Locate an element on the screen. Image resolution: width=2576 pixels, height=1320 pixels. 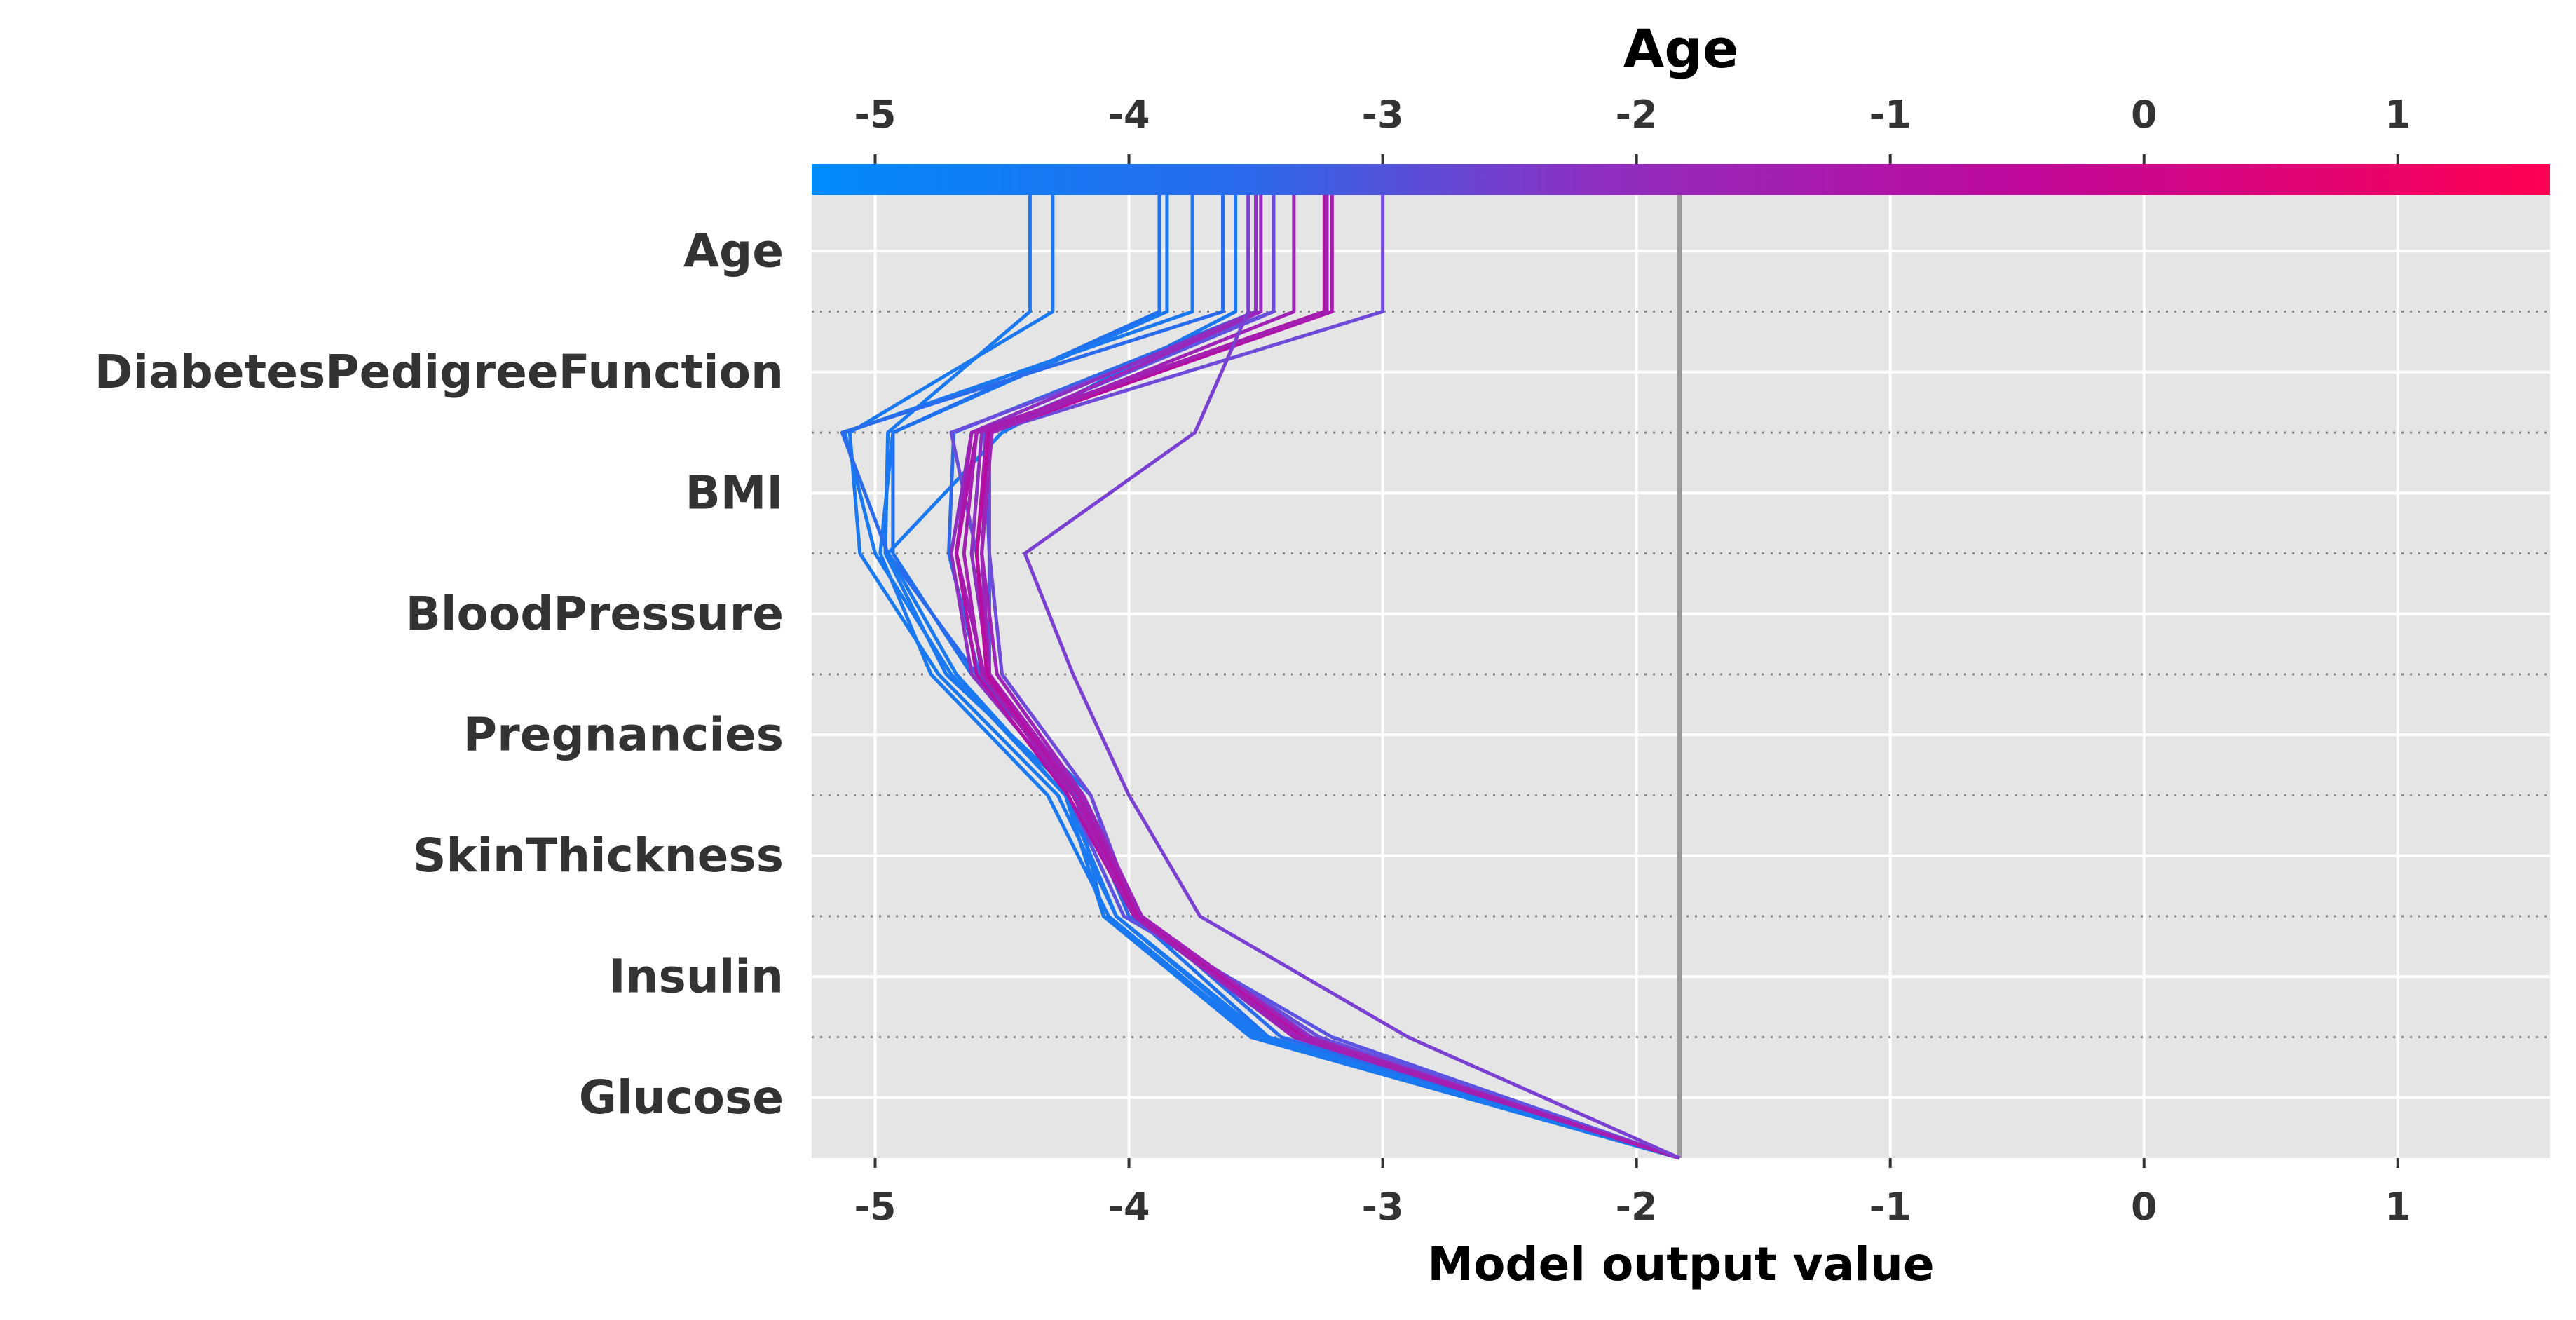
feature-label: BloodPressure is located at coordinates (595, 614).